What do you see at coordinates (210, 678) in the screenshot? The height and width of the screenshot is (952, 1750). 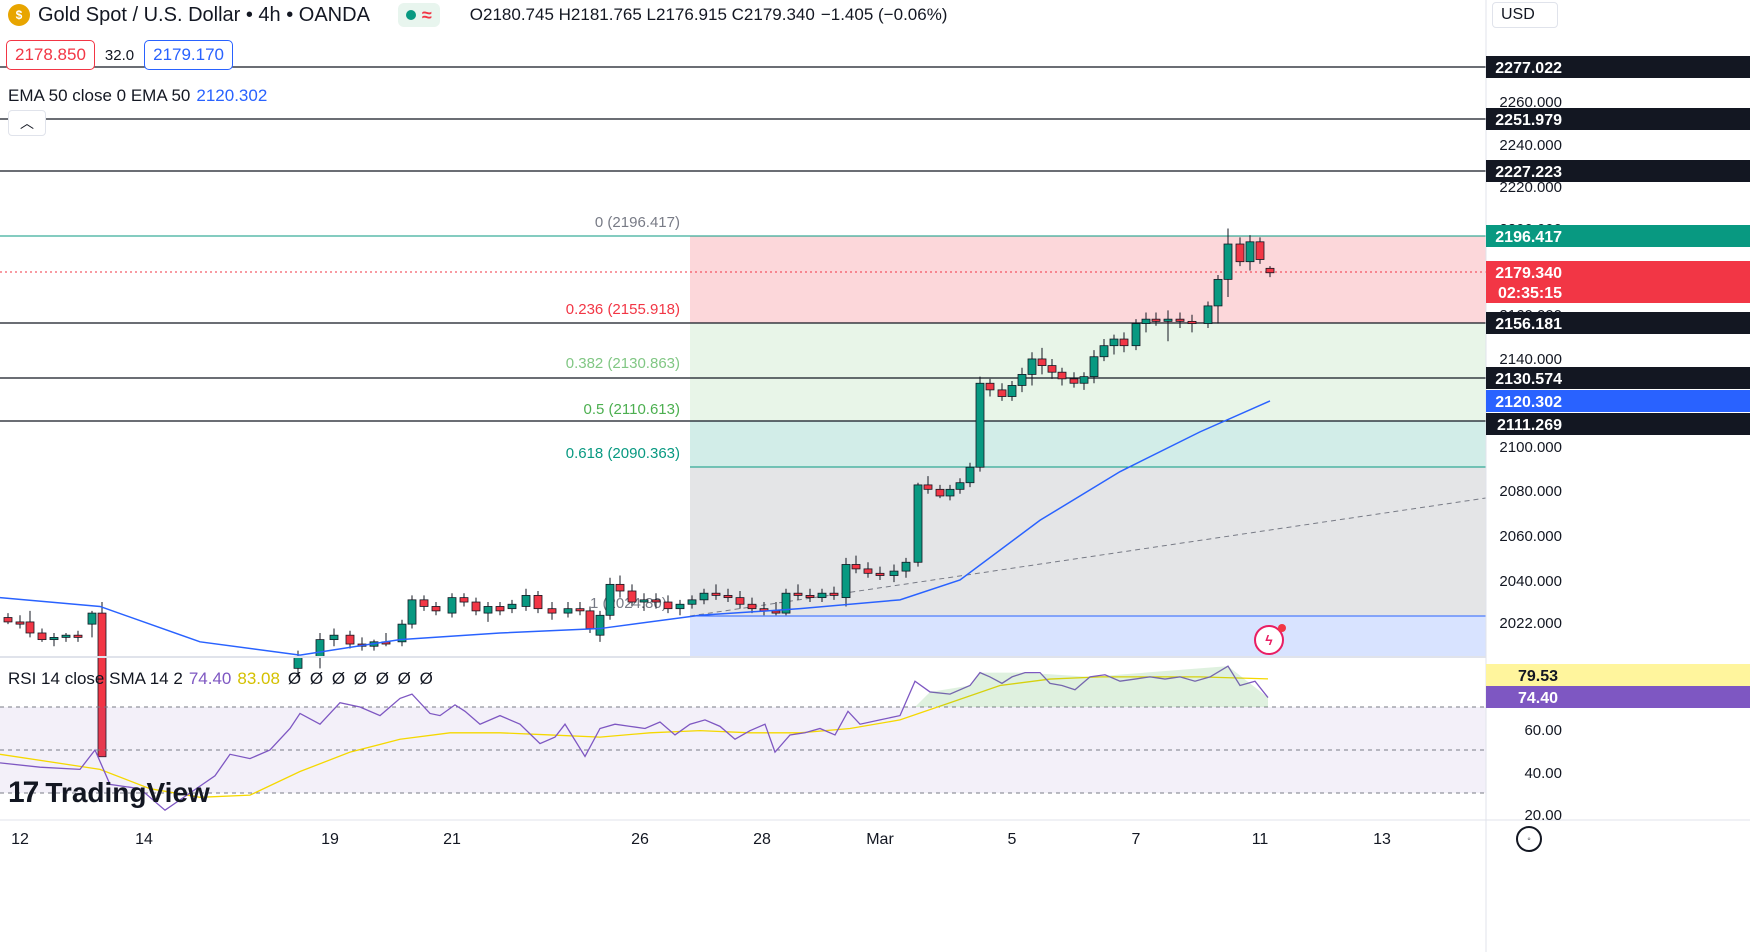 I see `rsi-value: 74.40` at bounding box center [210, 678].